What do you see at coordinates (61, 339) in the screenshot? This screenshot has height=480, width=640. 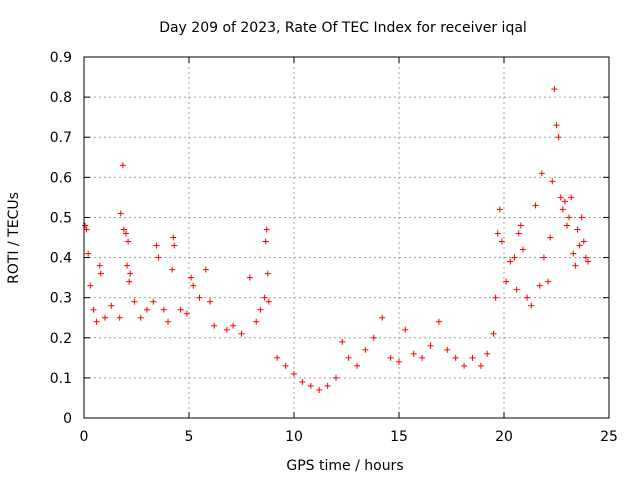 I see `y-tick-label: 0.2` at bounding box center [61, 339].